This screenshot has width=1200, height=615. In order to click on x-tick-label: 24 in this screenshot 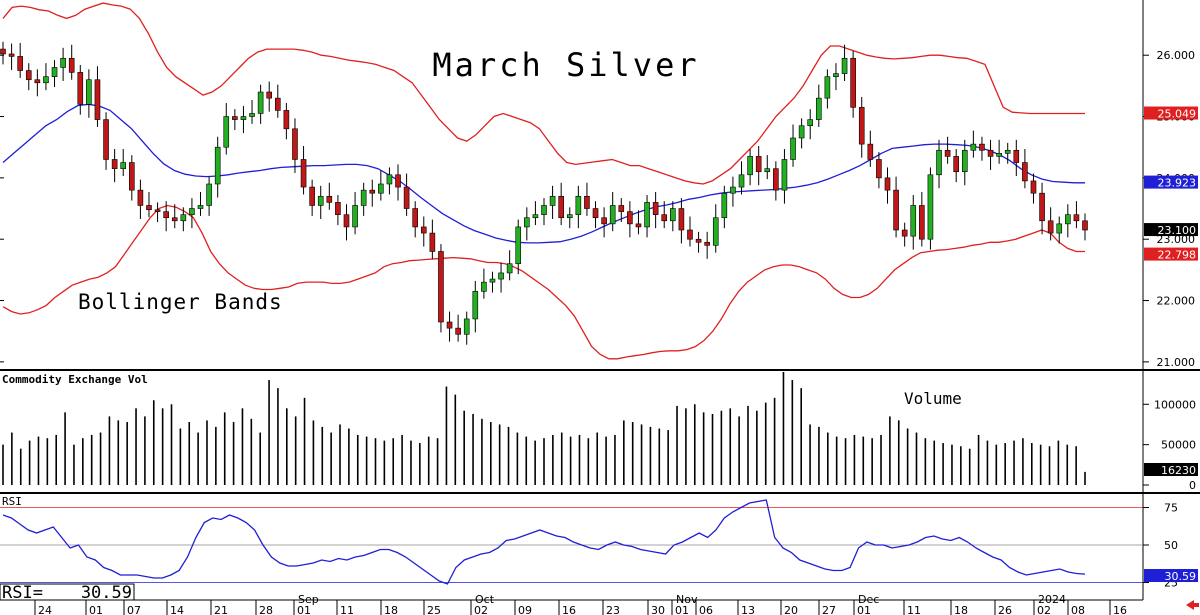, I will do `click(45, 609)`.